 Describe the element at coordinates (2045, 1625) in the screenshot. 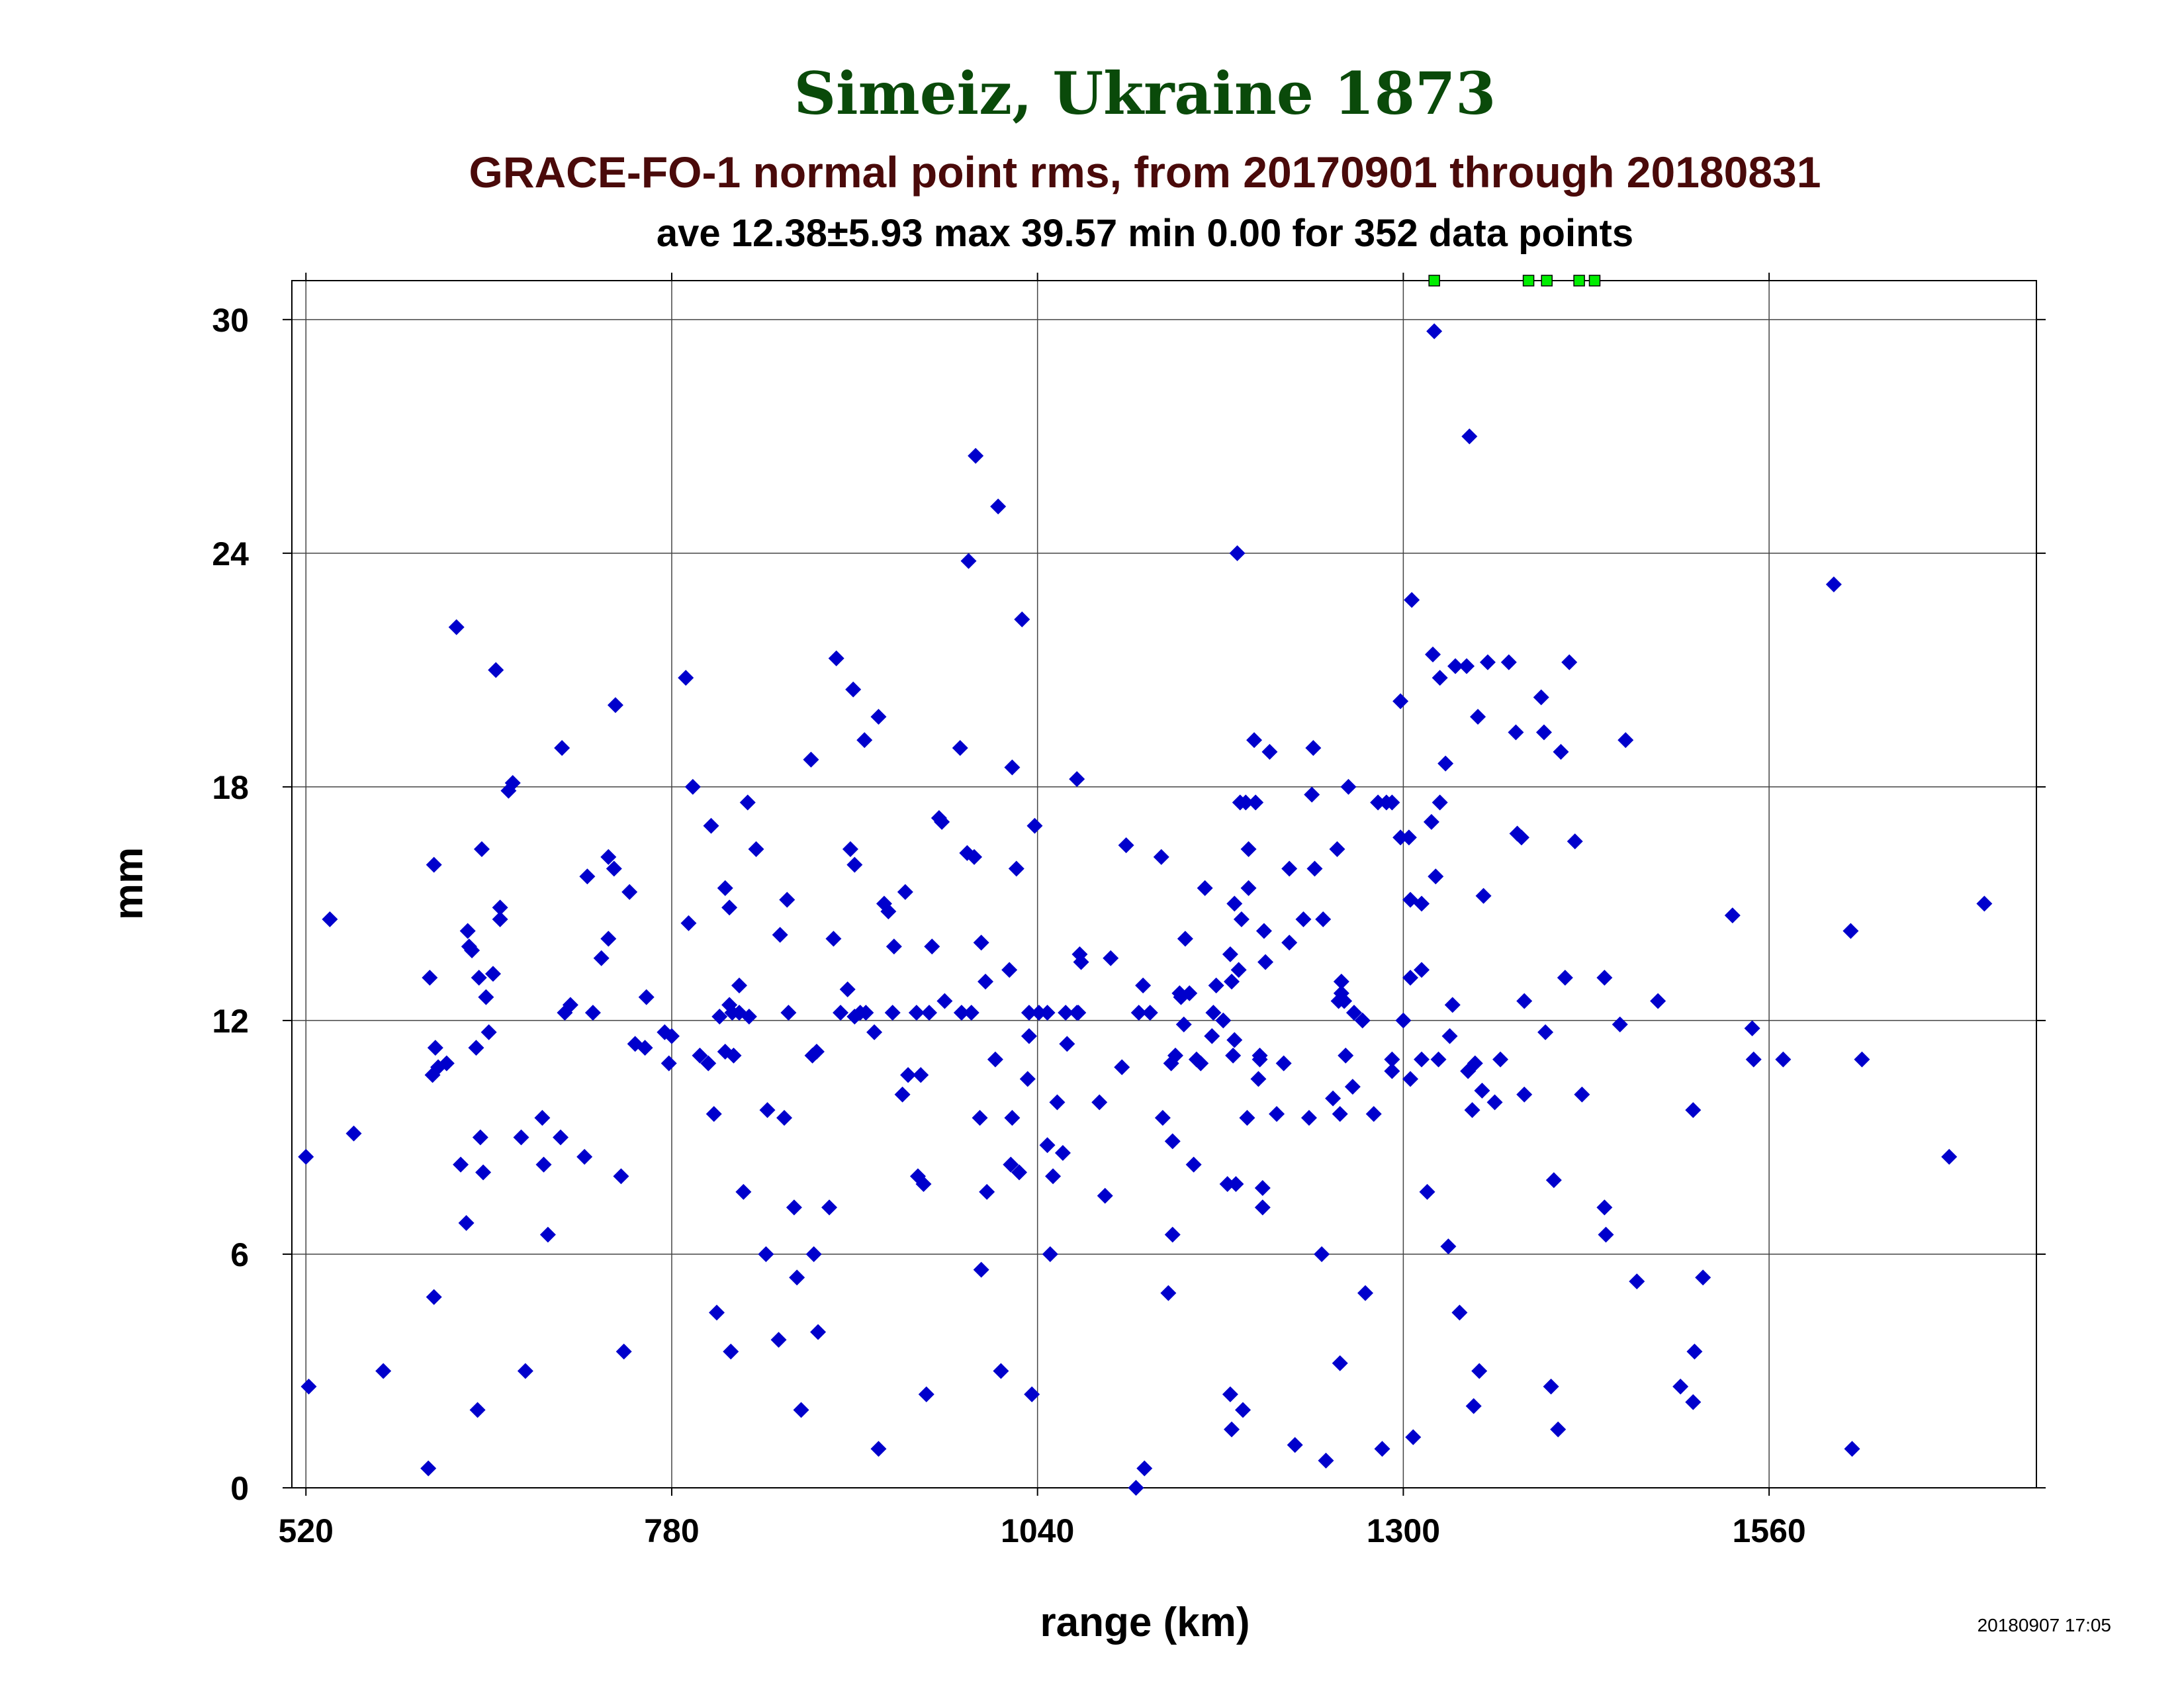

I see `timestamp: 20180907 17:05` at that location.